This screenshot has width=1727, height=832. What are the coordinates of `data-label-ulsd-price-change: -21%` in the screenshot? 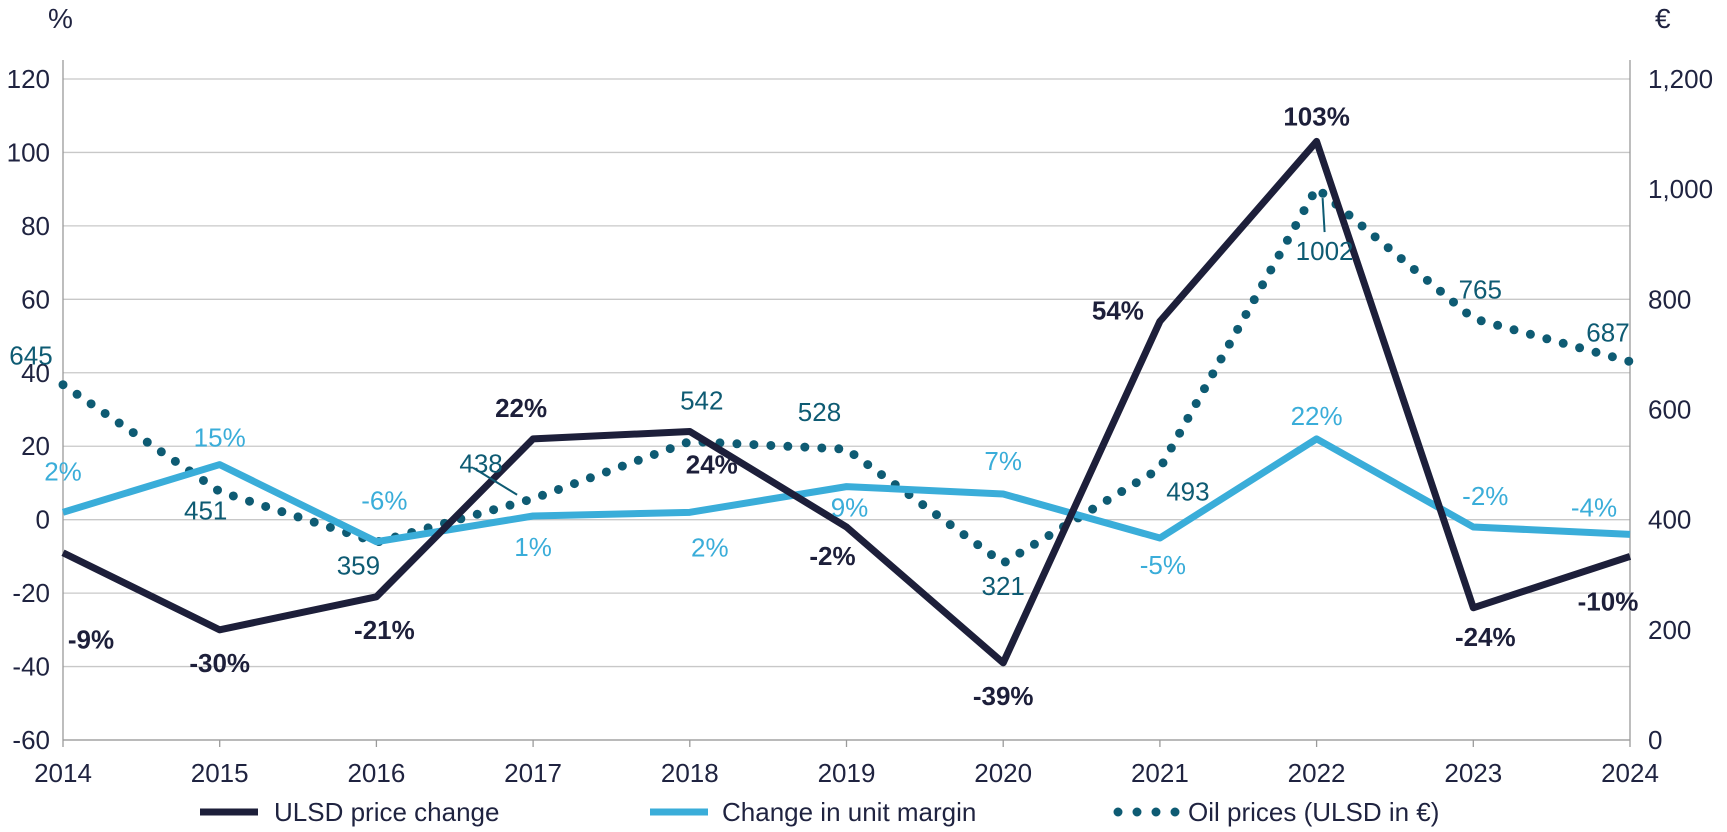 It's located at (384, 630).